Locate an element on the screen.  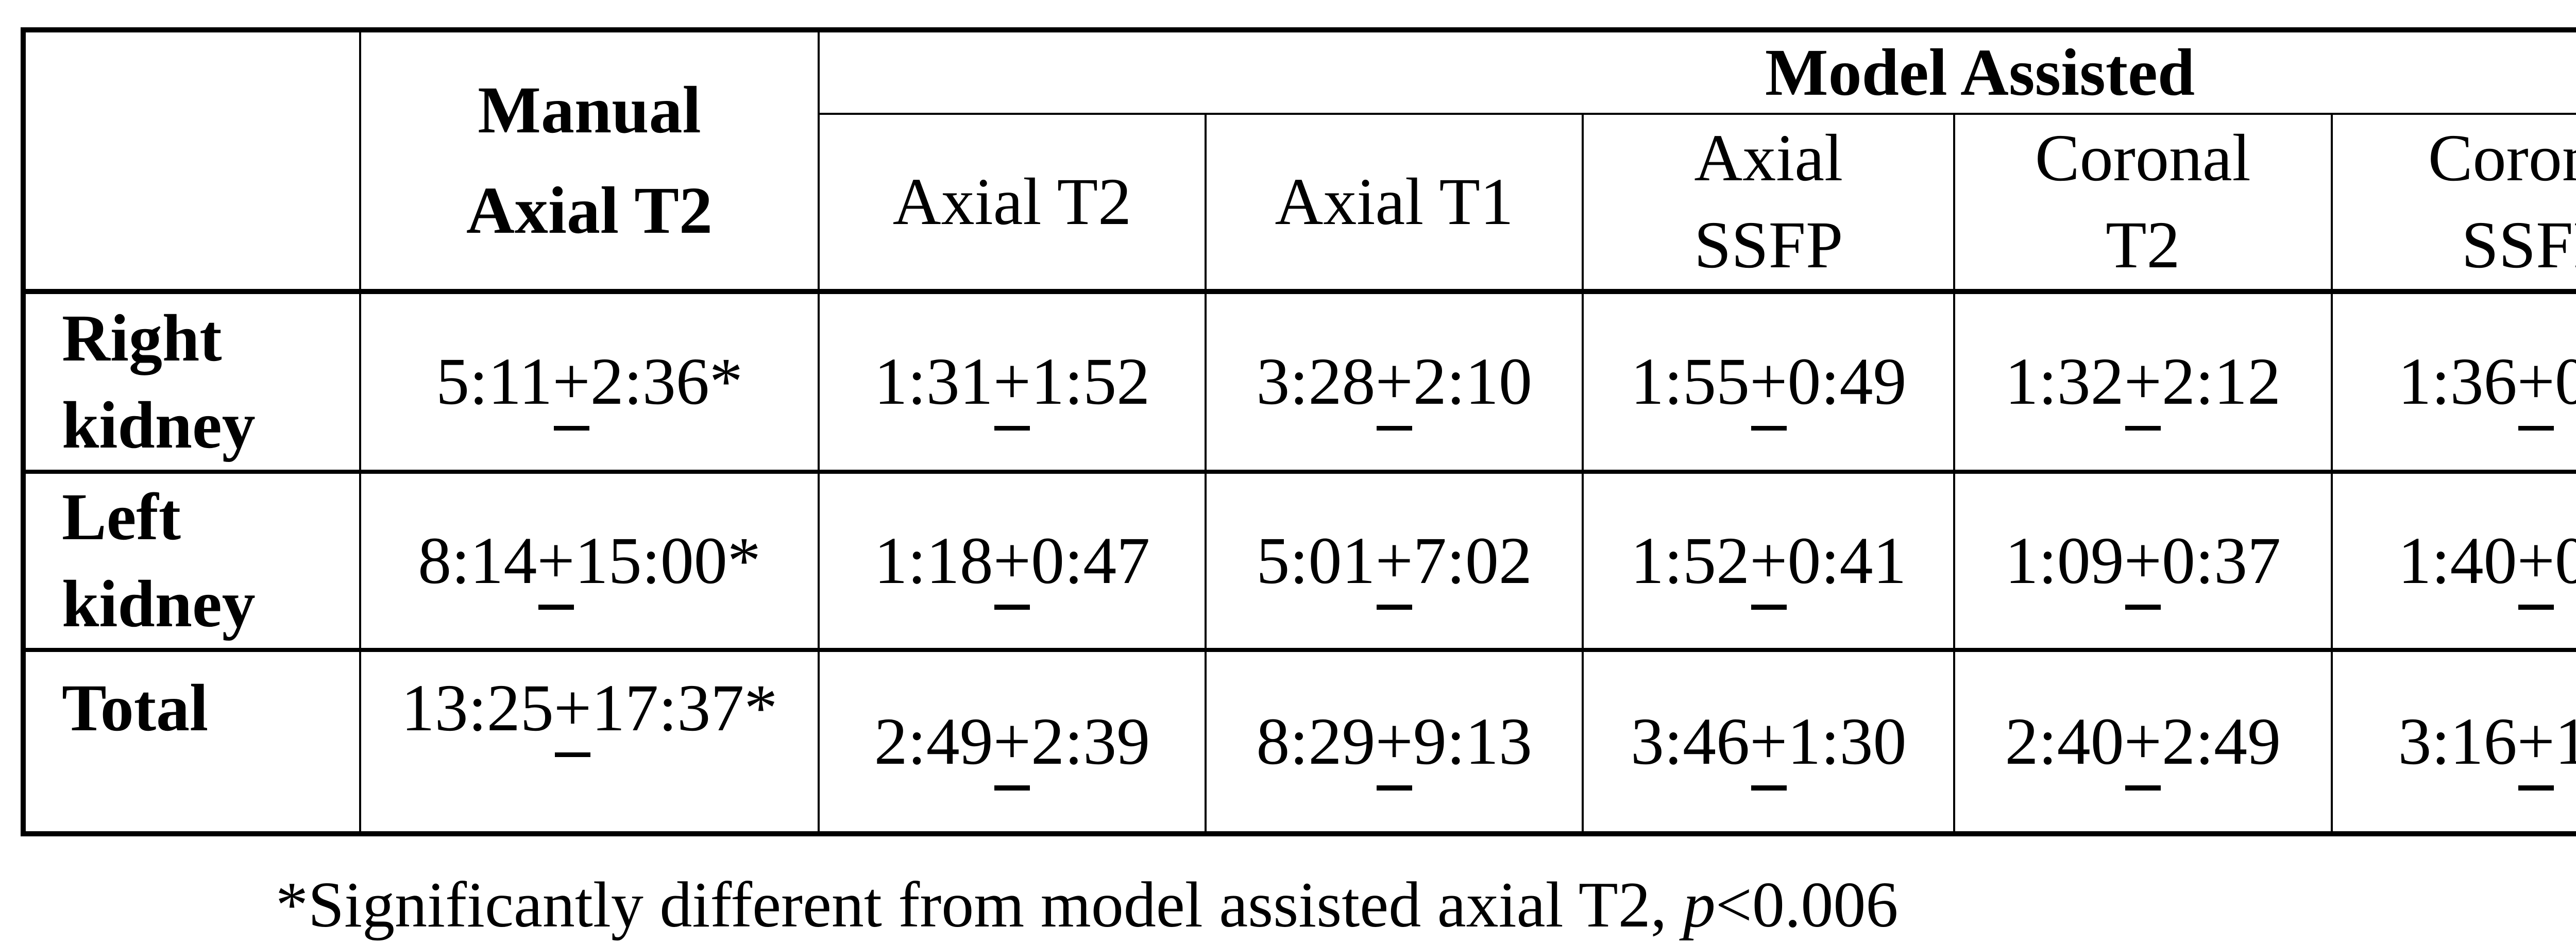
value-left-axial-ssfp: 1:52+0:41 is located at coordinates (1768, 560).